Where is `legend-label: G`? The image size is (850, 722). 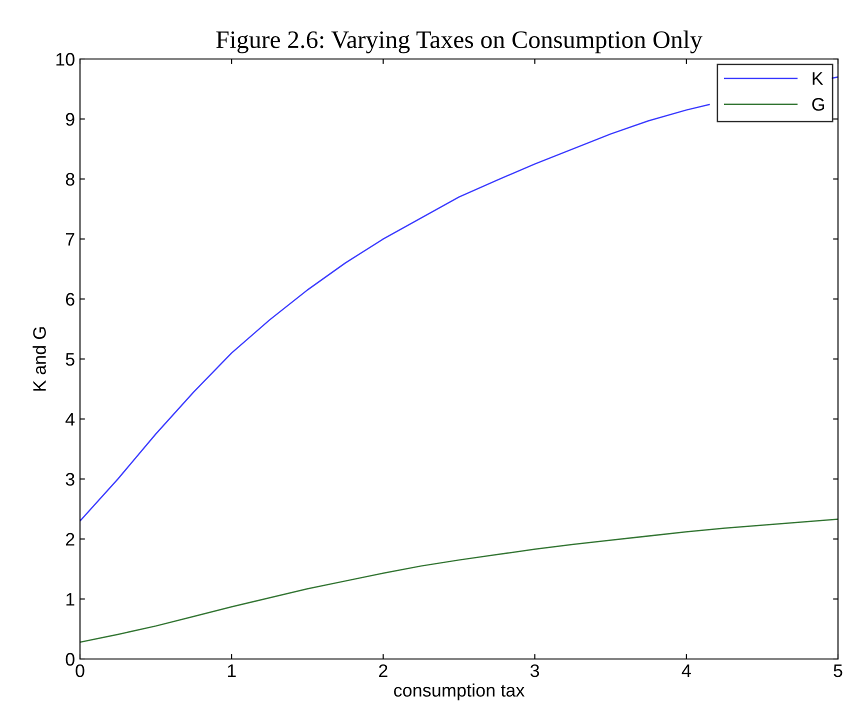 legend-label: G is located at coordinates (818, 104).